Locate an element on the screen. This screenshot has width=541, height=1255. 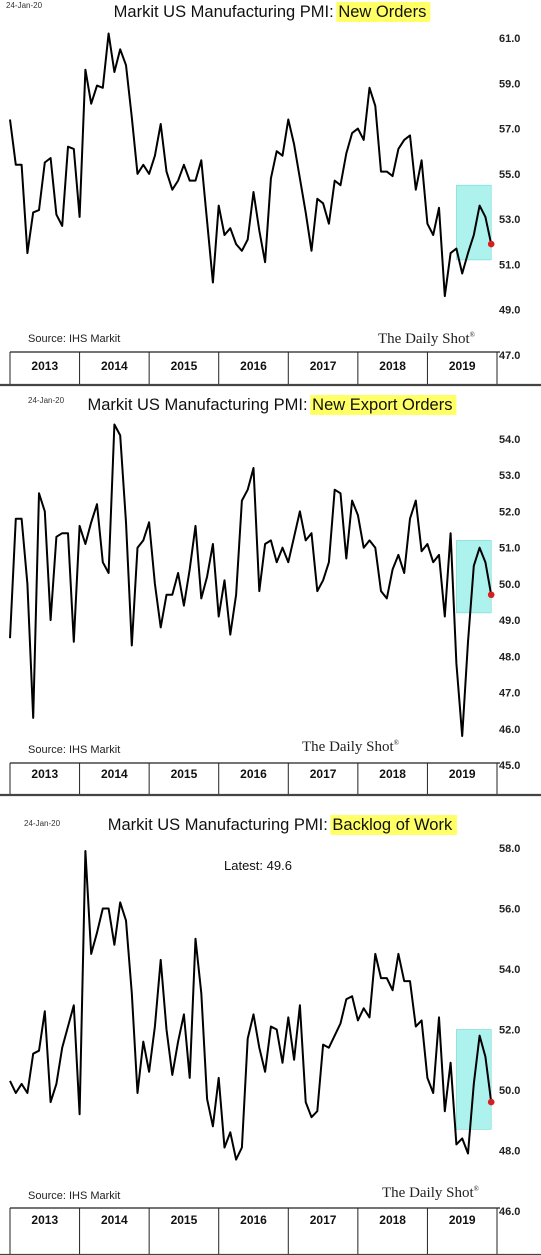
chart-title-highlight: Backlog of Work is located at coordinates (392, 825).